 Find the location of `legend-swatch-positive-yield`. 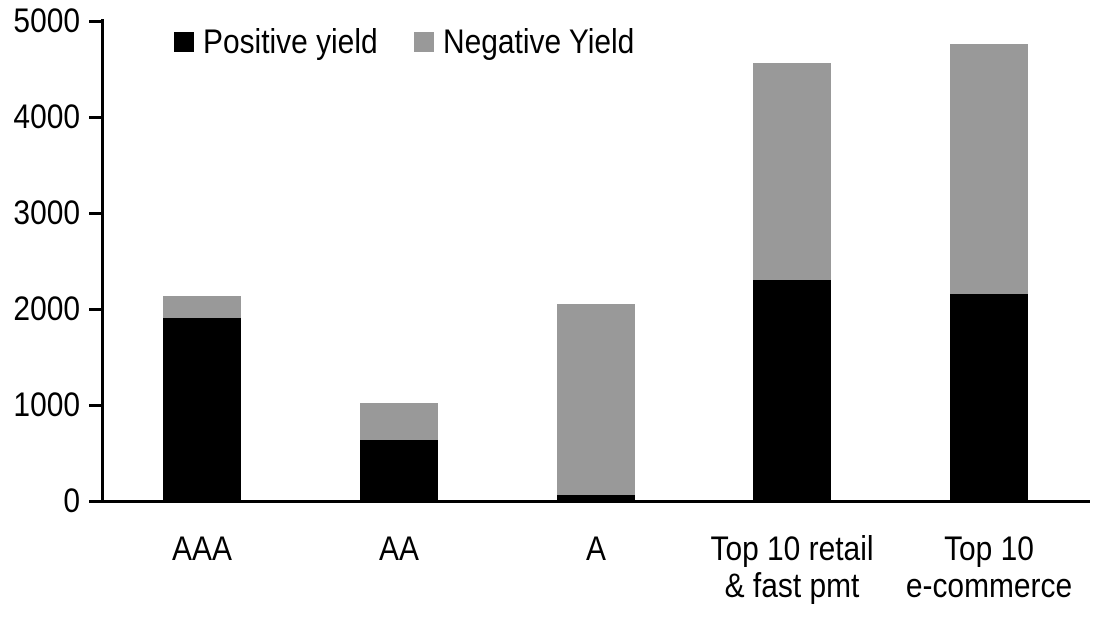

legend-swatch-positive-yield is located at coordinates (184, 42).